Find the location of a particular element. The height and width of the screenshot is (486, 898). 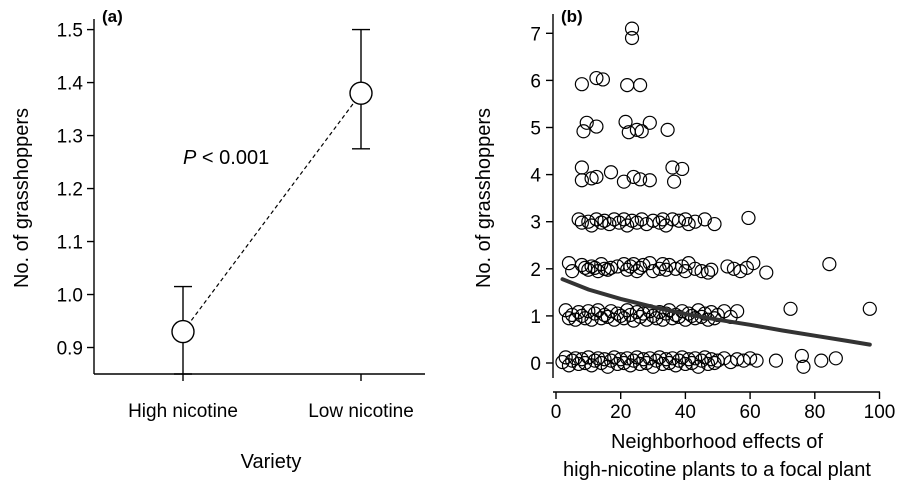

panel-a-annotation: P < 0.001 is located at coordinates (226, 158).